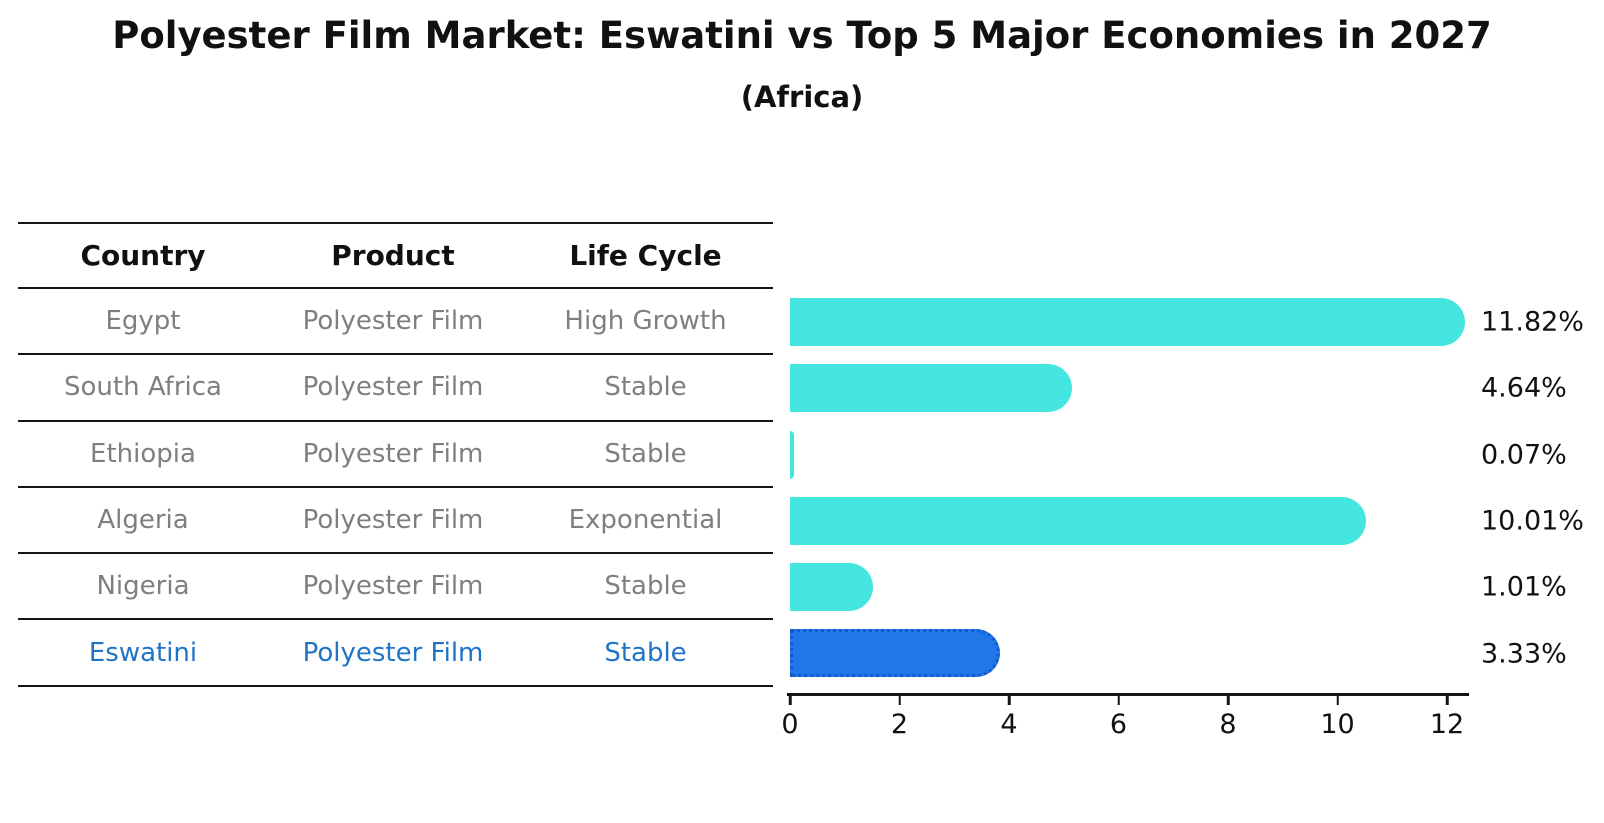 The image size is (1604, 823). Describe the element at coordinates (1524, 654) in the screenshot. I see `value-label-eswatini: 3.33%` at that location.